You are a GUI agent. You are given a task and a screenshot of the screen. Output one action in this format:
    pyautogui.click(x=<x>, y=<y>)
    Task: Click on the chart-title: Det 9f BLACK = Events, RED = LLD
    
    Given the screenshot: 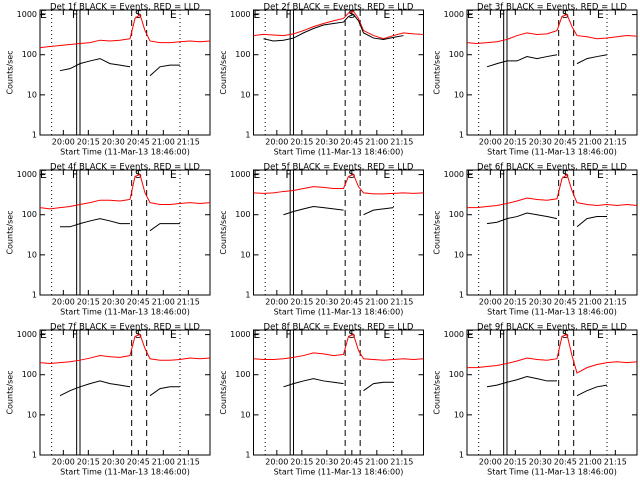 What is the action you would take?
    pyautogui.click(x=552, y=328)
    